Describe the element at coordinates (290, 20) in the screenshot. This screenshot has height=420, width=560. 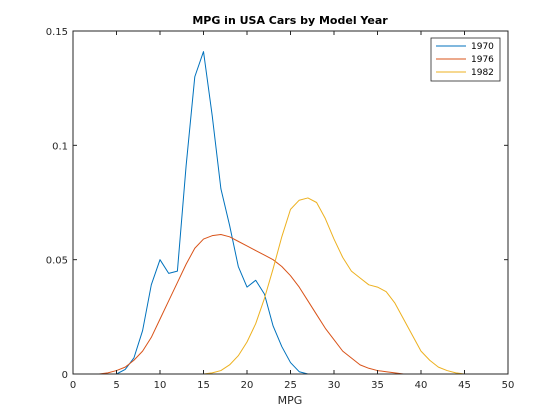
I see `chart-title: MPG in USA Cars by Model Year` at that location.